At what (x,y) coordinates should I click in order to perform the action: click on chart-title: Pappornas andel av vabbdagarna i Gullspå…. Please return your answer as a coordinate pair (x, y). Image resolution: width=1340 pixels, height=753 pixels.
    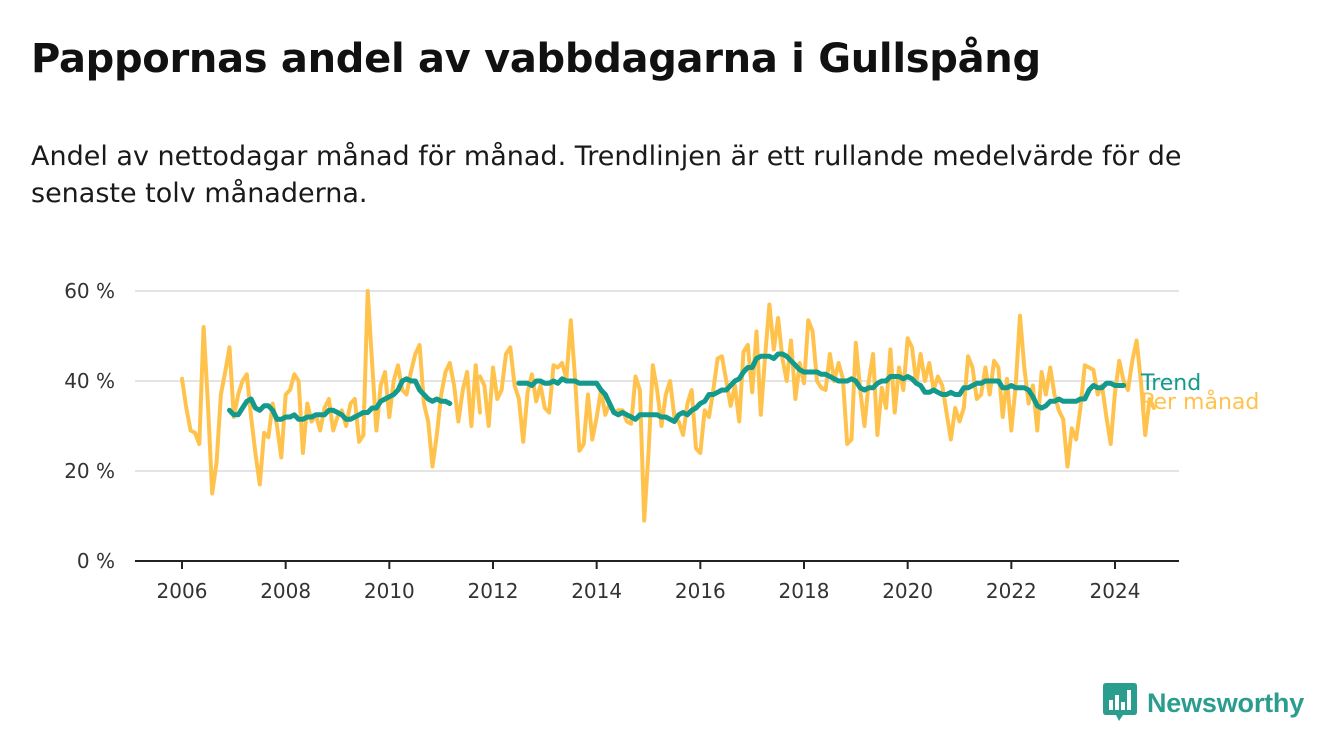
    Looking at the image, I should click on (536, 59).